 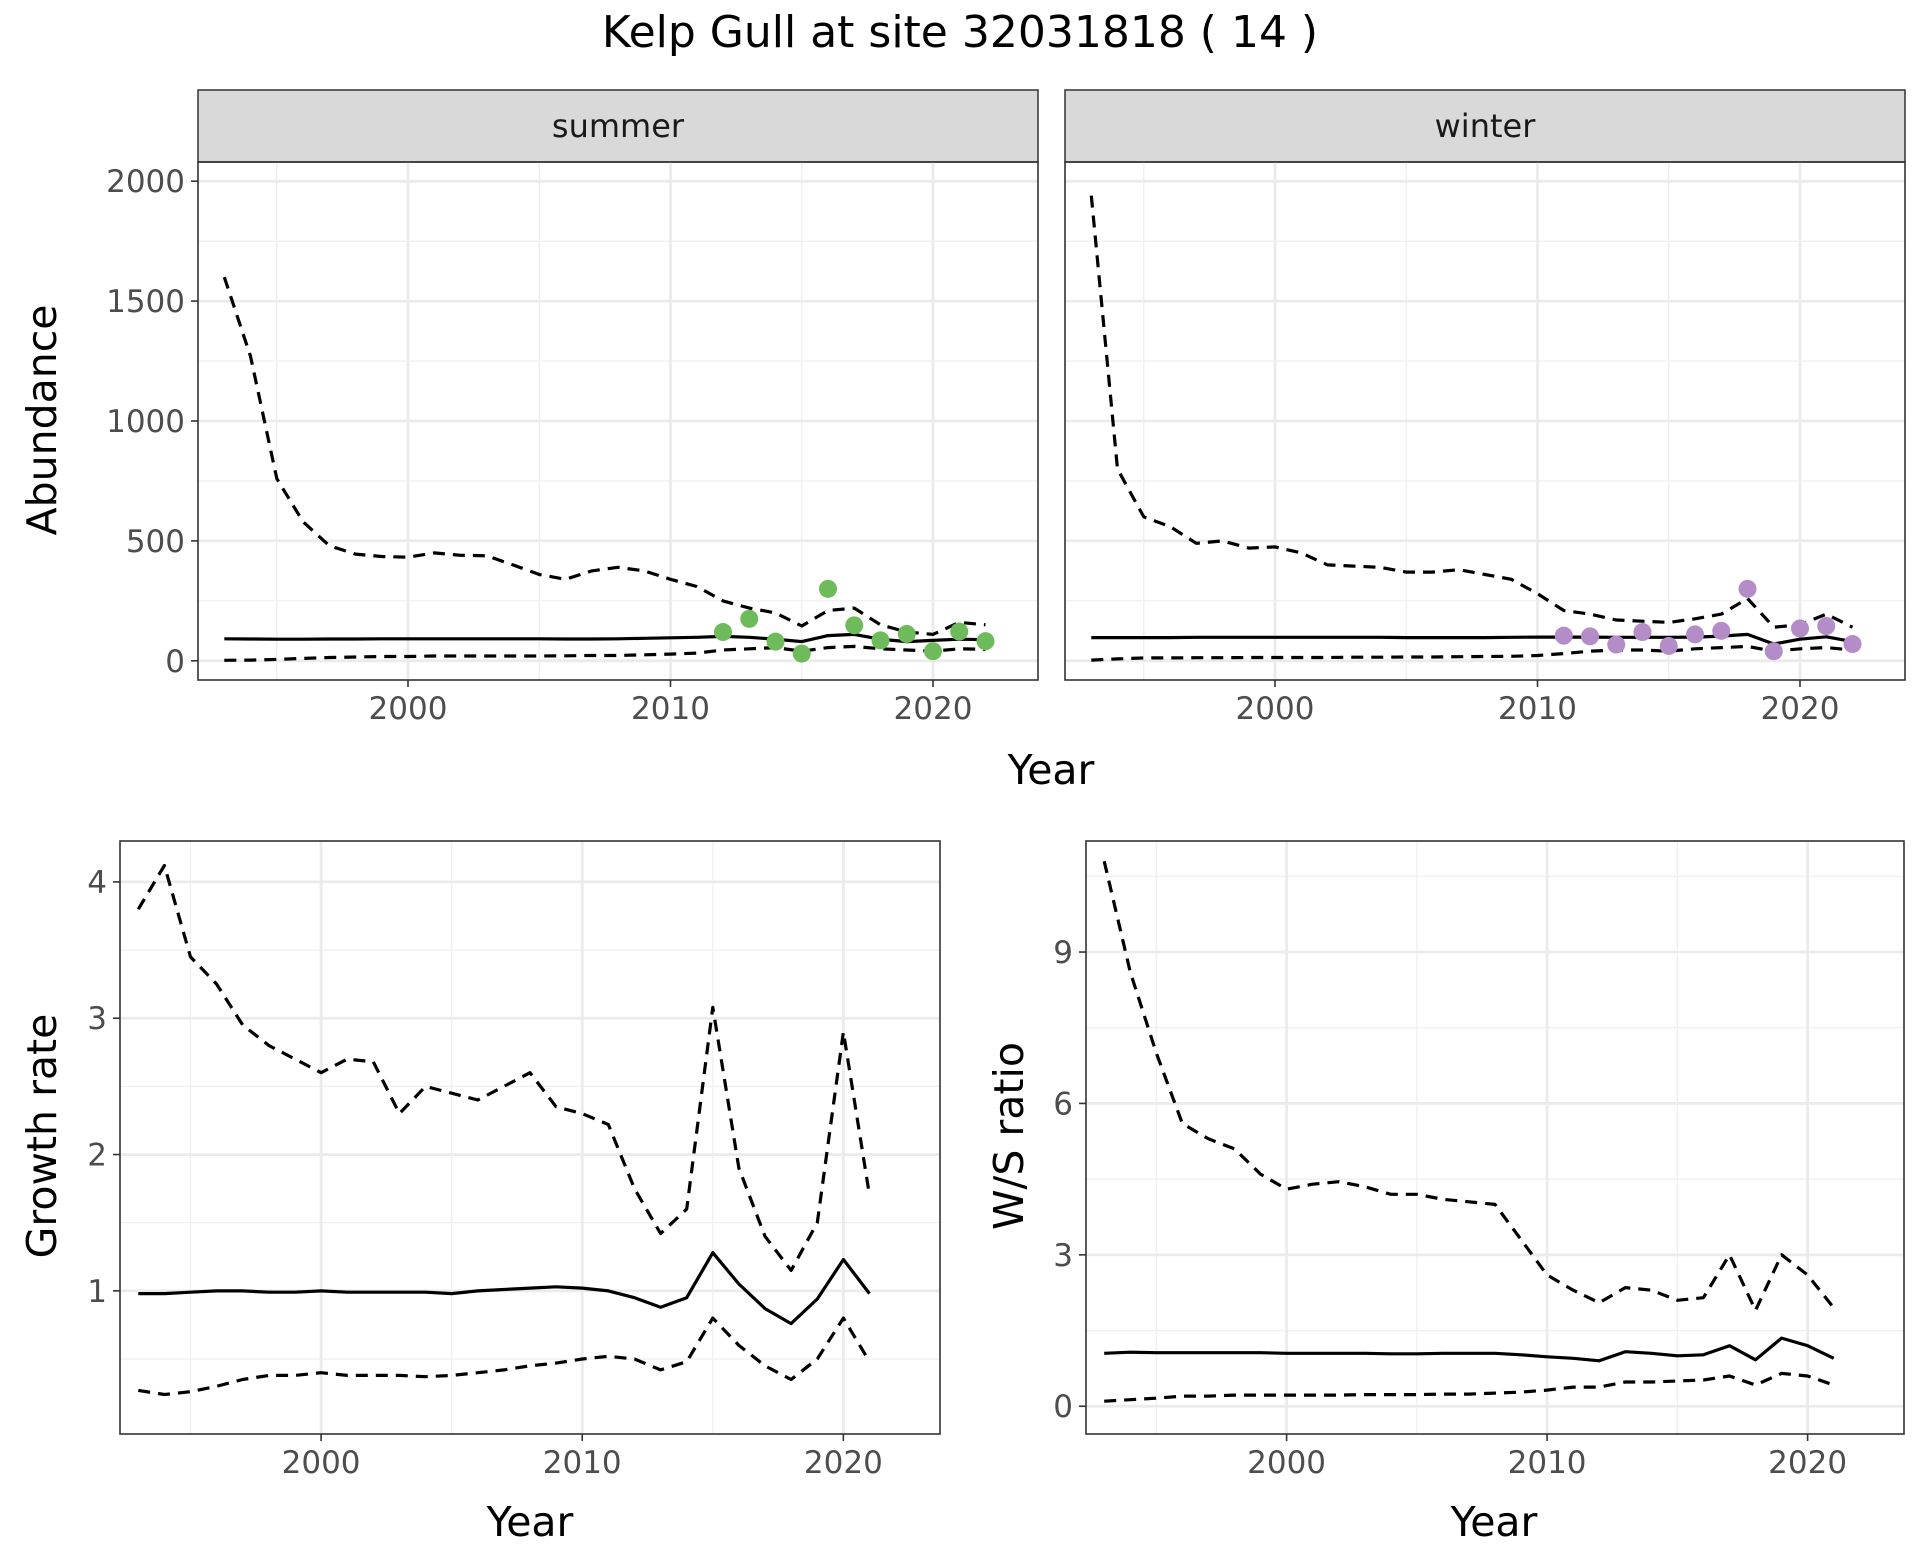 I want to click on ratio-lower-line, so click(x=1469, y=1387).